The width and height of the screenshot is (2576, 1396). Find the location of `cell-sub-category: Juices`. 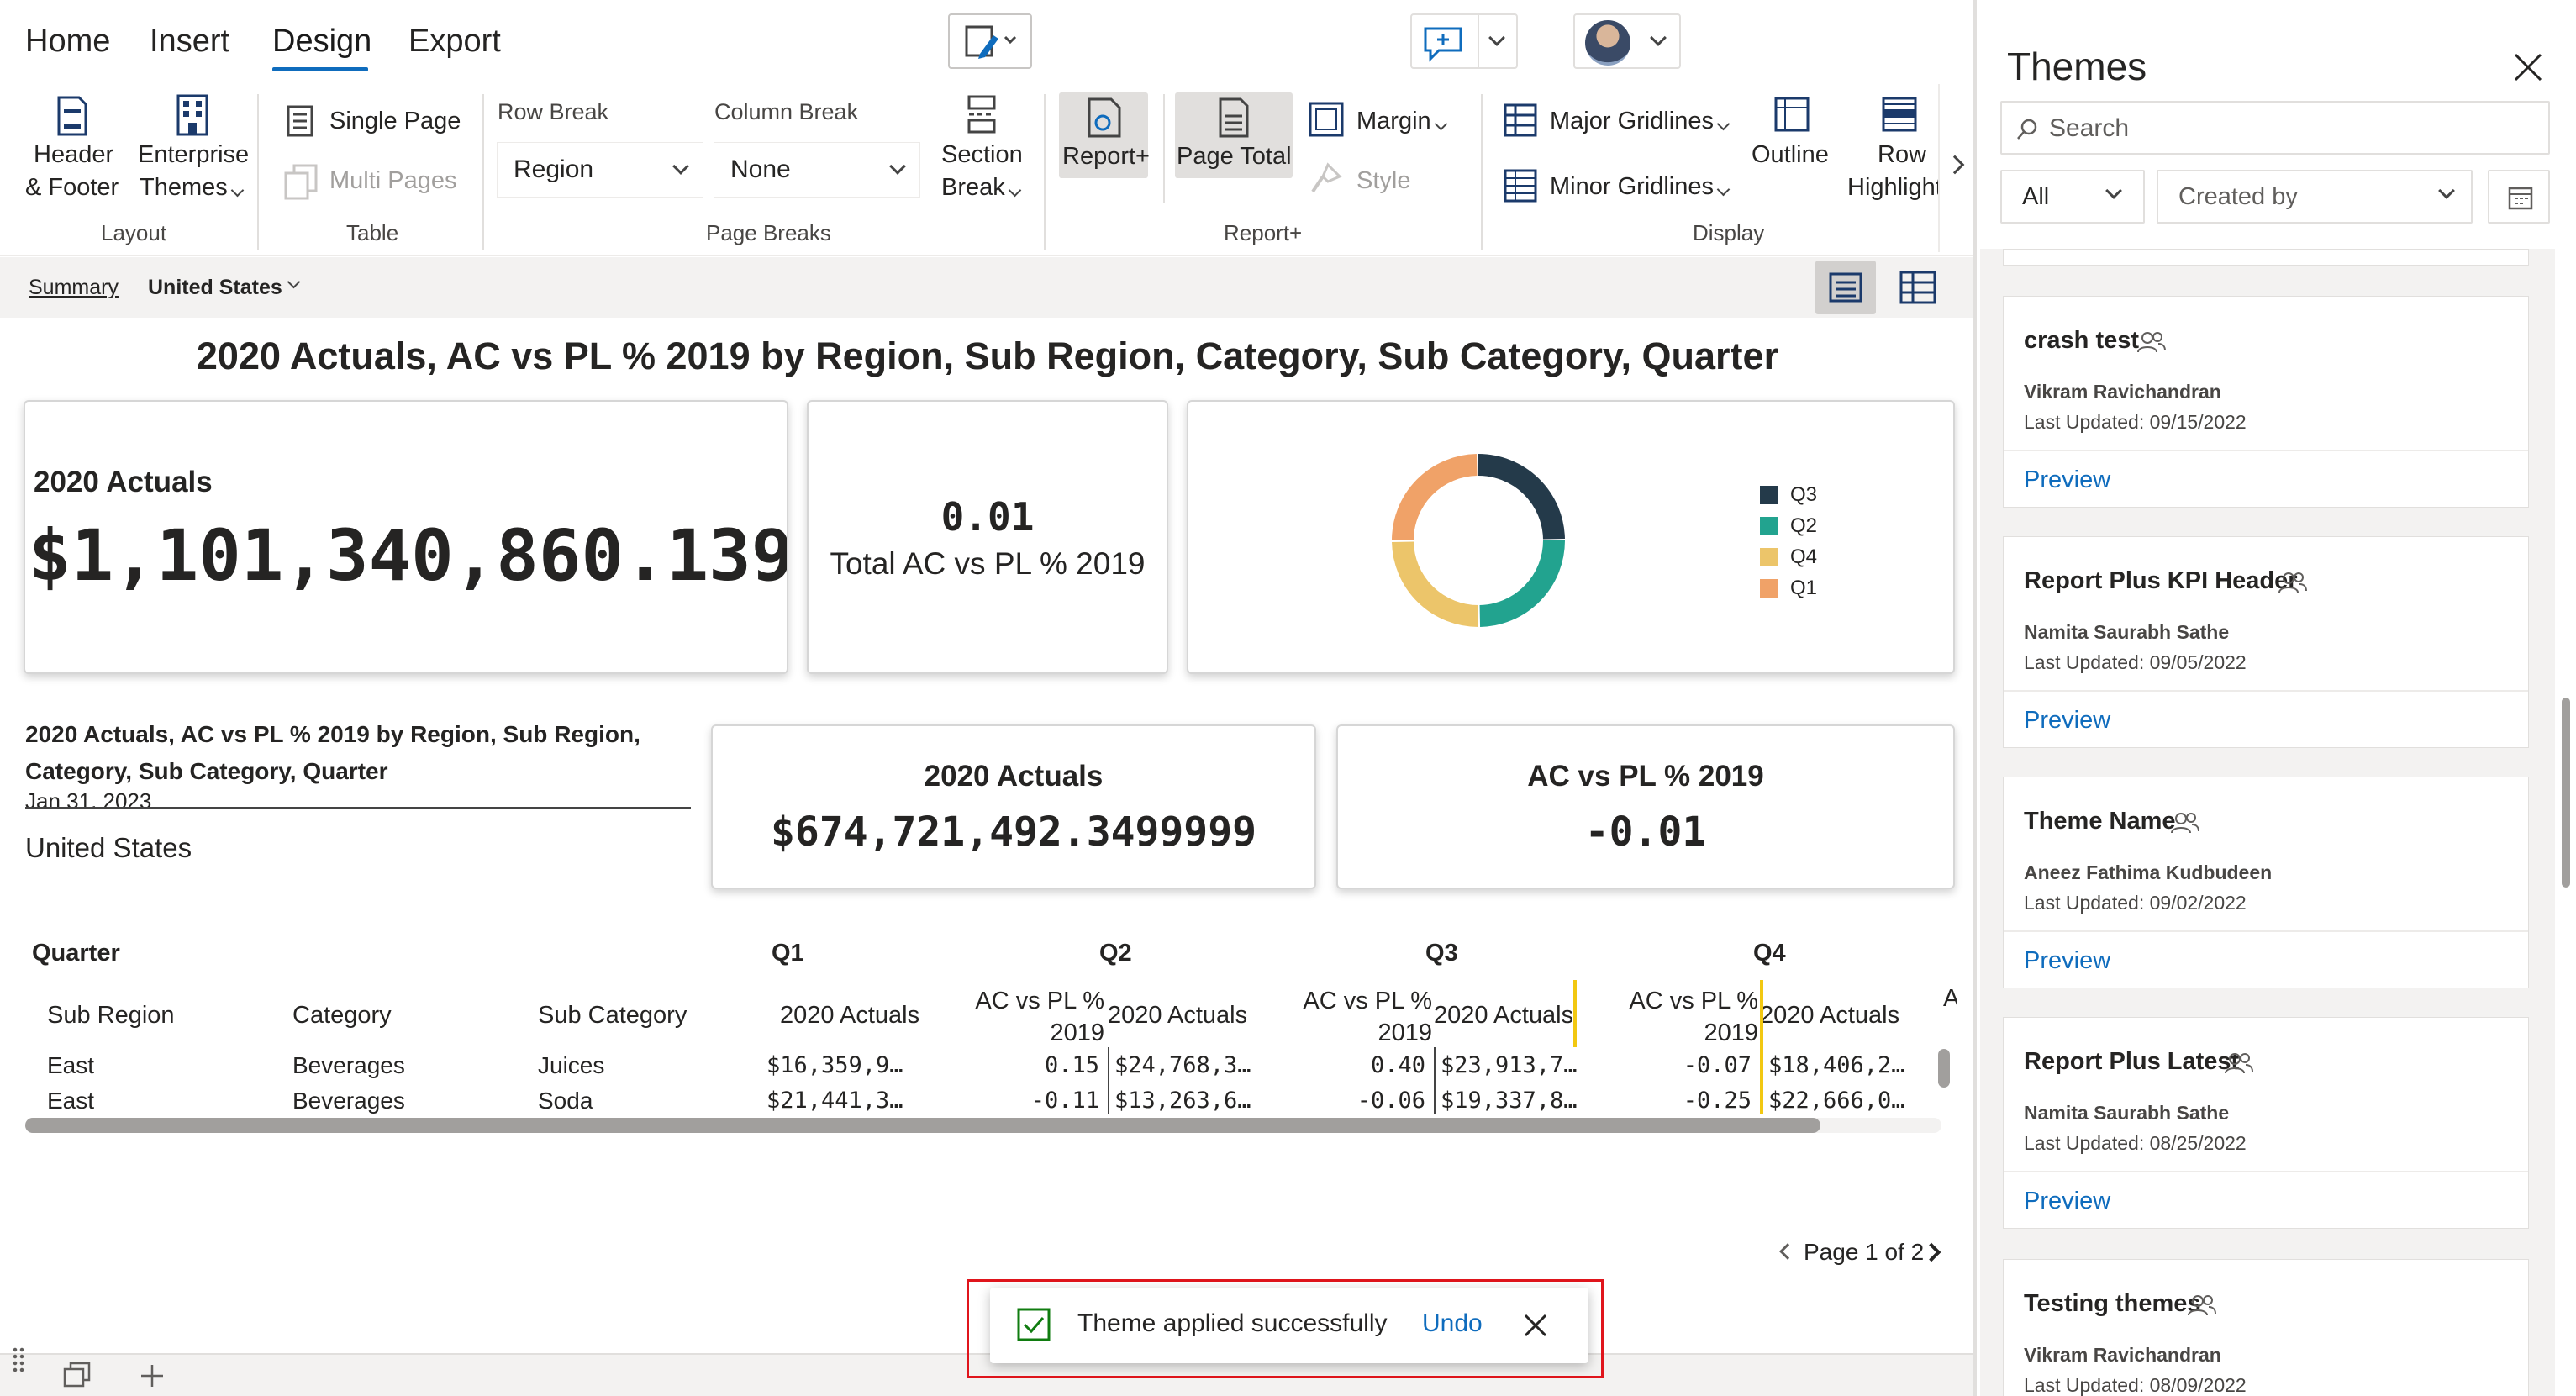

cell-sub-category: Juices is located at coordinates (571, 1065).